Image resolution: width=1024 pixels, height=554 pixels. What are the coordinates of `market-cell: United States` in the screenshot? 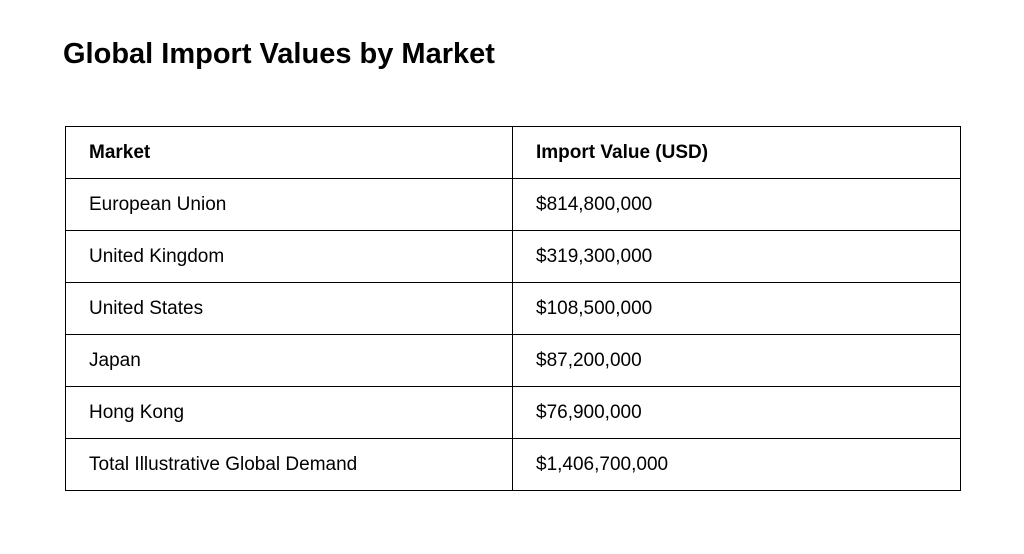 It's located at (289, 308).